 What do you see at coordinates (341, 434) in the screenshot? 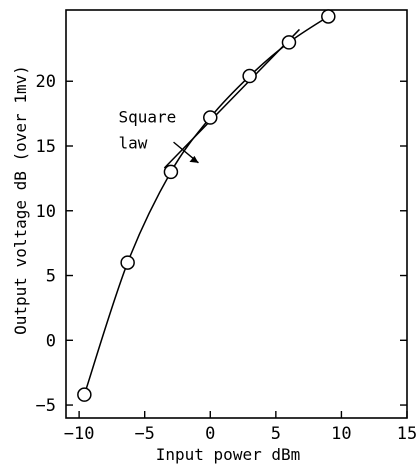
I see `x-tick-label: 10` at bounding box center [341, 434].